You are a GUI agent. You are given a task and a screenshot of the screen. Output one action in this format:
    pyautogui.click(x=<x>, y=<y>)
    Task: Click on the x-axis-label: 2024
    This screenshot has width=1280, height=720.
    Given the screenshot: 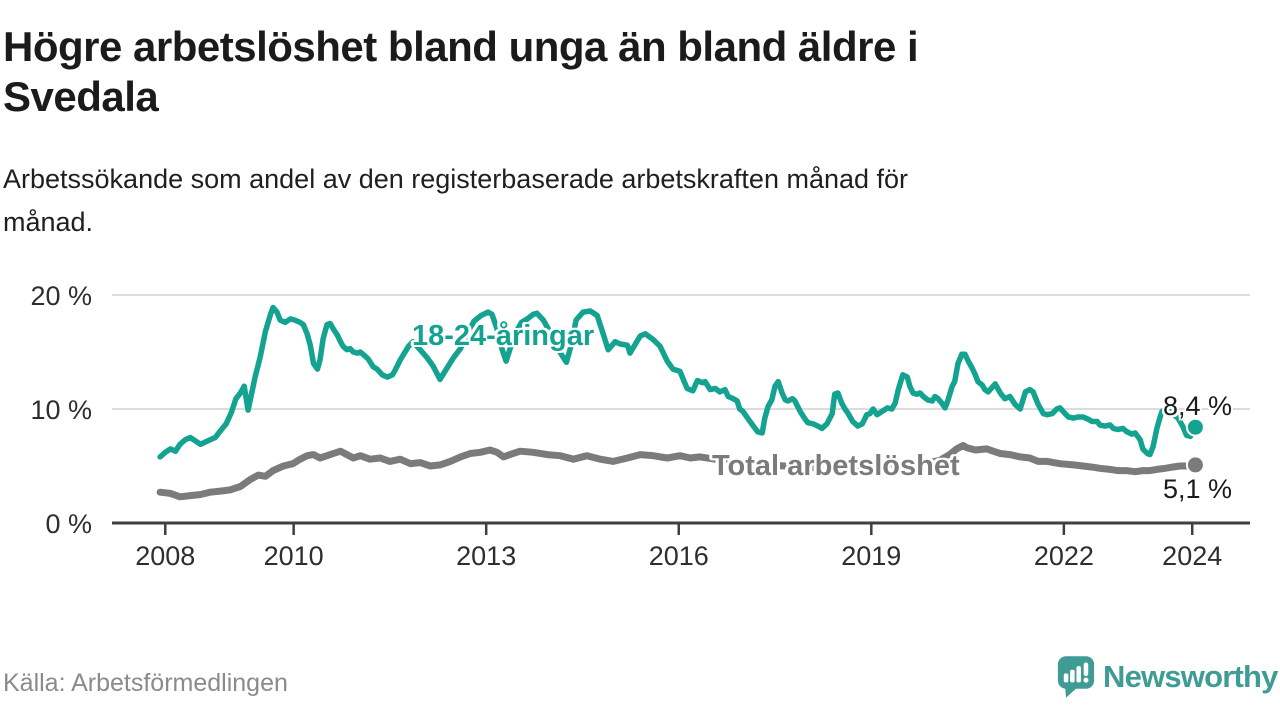 What is the action you would take?
    pyautogui.click(x=1192, y=556)
    